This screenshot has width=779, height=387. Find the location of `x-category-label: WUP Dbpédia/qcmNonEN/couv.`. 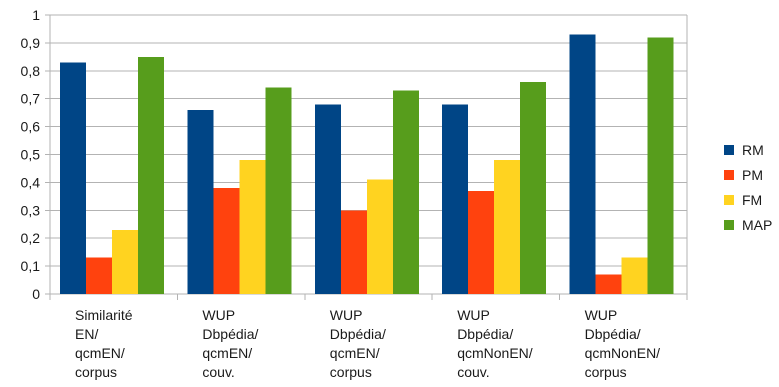

x-category-label: WUP Dbpédia/qcmNonEN/couv. is located at coordinates (495, 343).